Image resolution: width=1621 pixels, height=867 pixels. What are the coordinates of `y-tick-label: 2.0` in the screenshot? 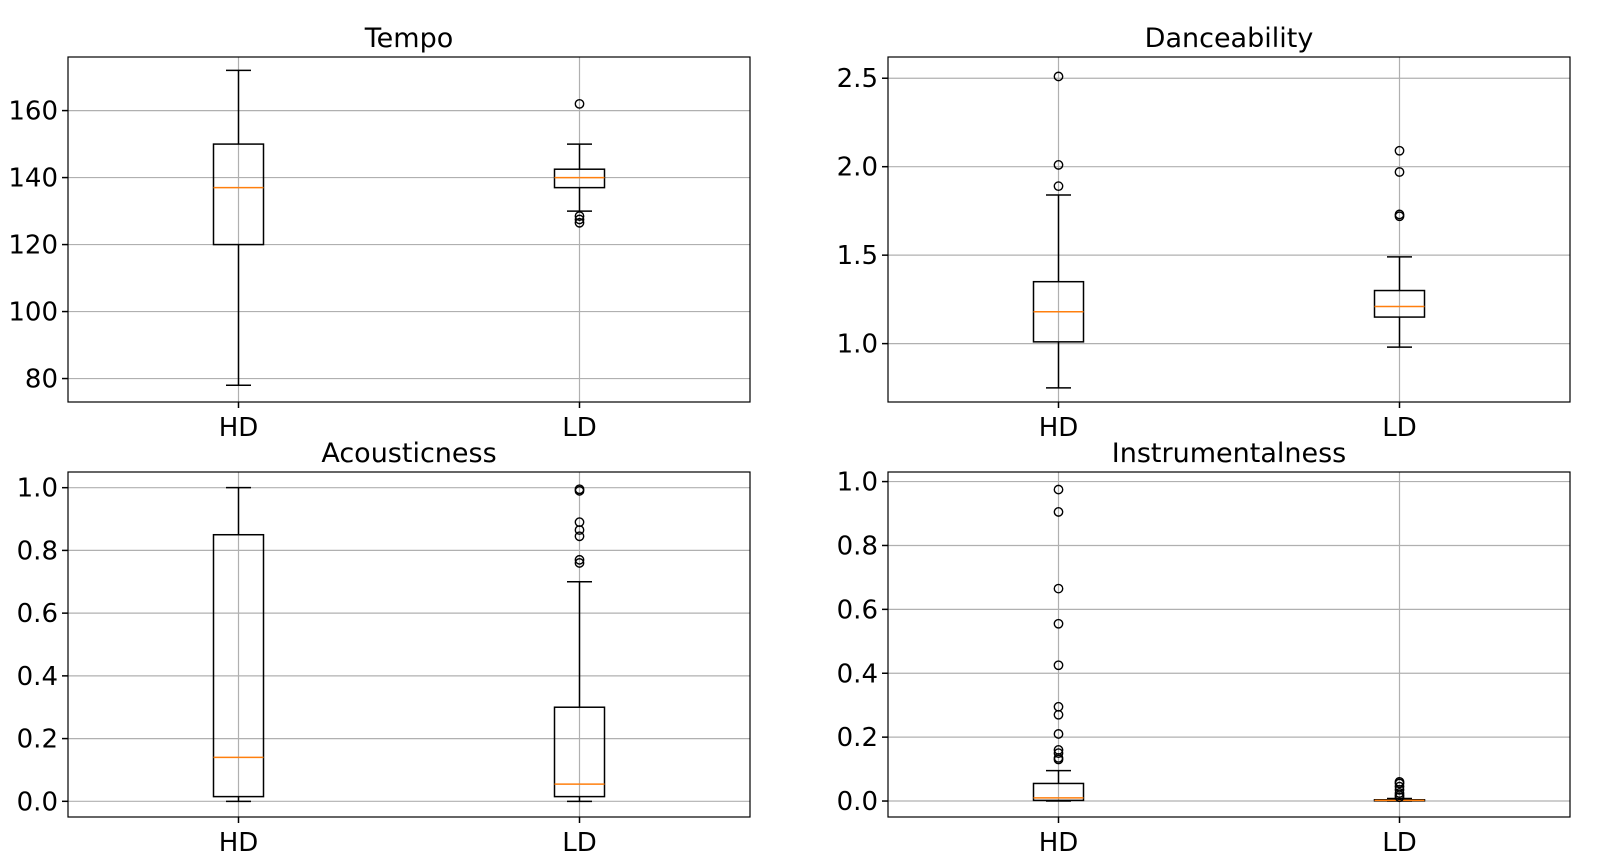 It's located at (857, 168).